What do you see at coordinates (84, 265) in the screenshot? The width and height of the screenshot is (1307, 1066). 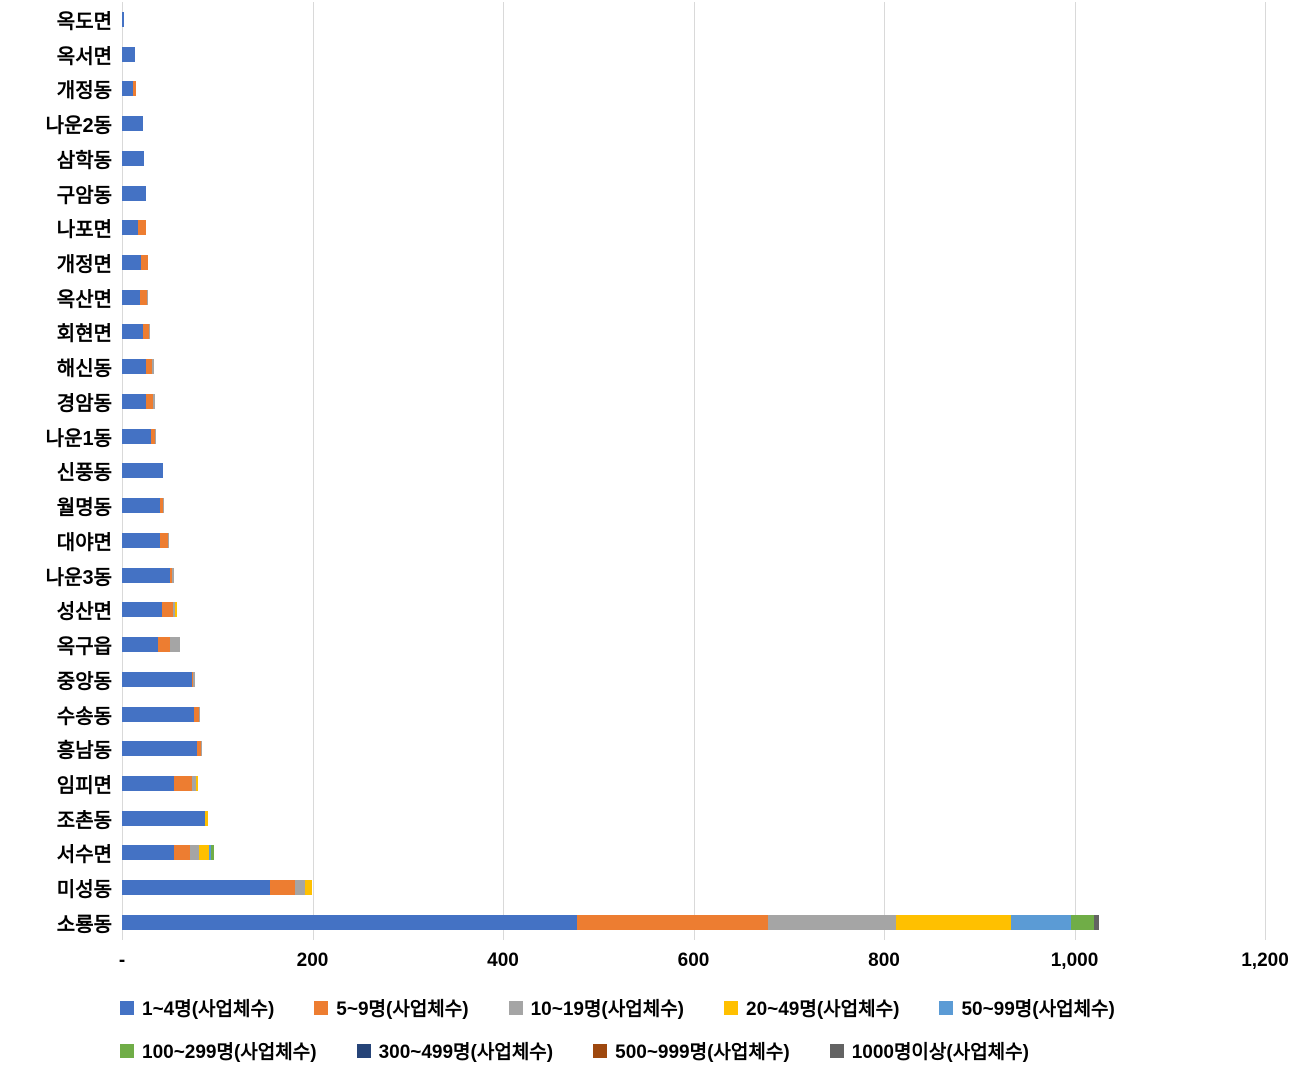 I see `y-axis-label: 개정면` at bounding box center [84, 265].